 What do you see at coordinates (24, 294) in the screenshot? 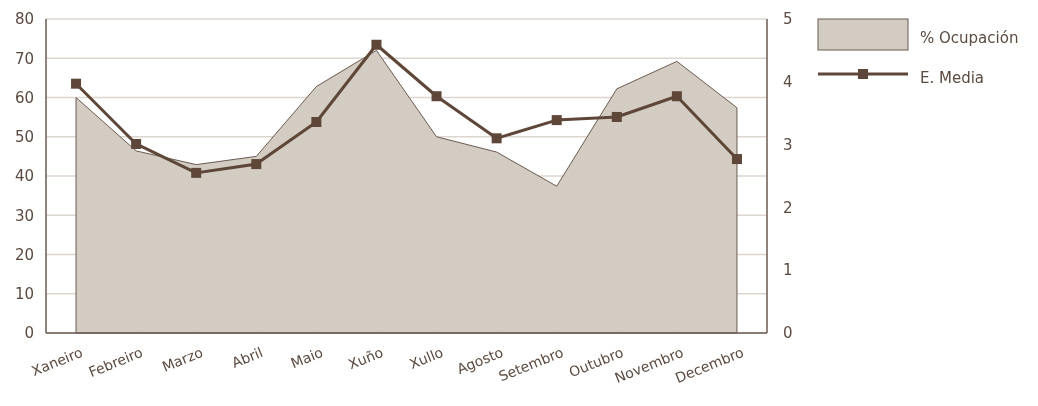
I see `y-tick-label: 10` at bounding box center [24, 294].